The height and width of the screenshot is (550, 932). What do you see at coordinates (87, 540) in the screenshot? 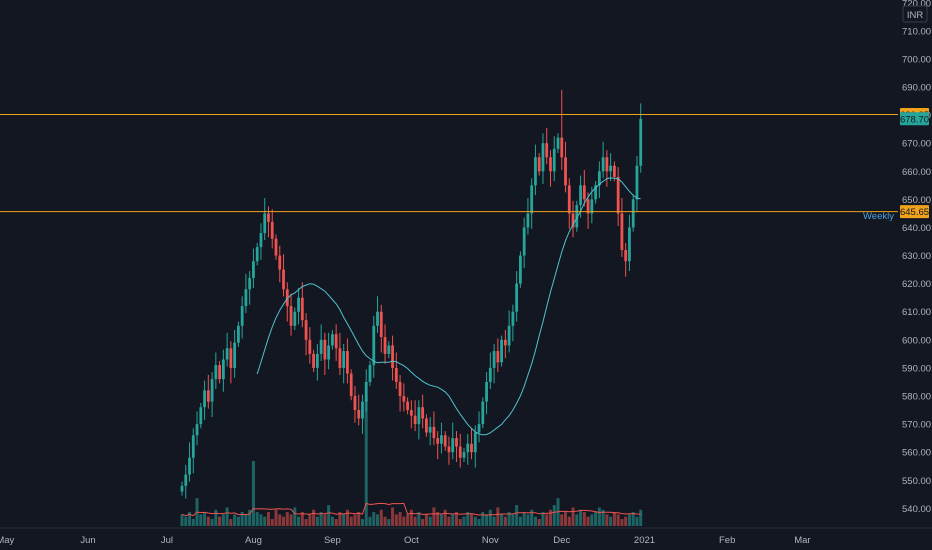
I see `time-tick-label: Jun` at bounding box center [87, 540].